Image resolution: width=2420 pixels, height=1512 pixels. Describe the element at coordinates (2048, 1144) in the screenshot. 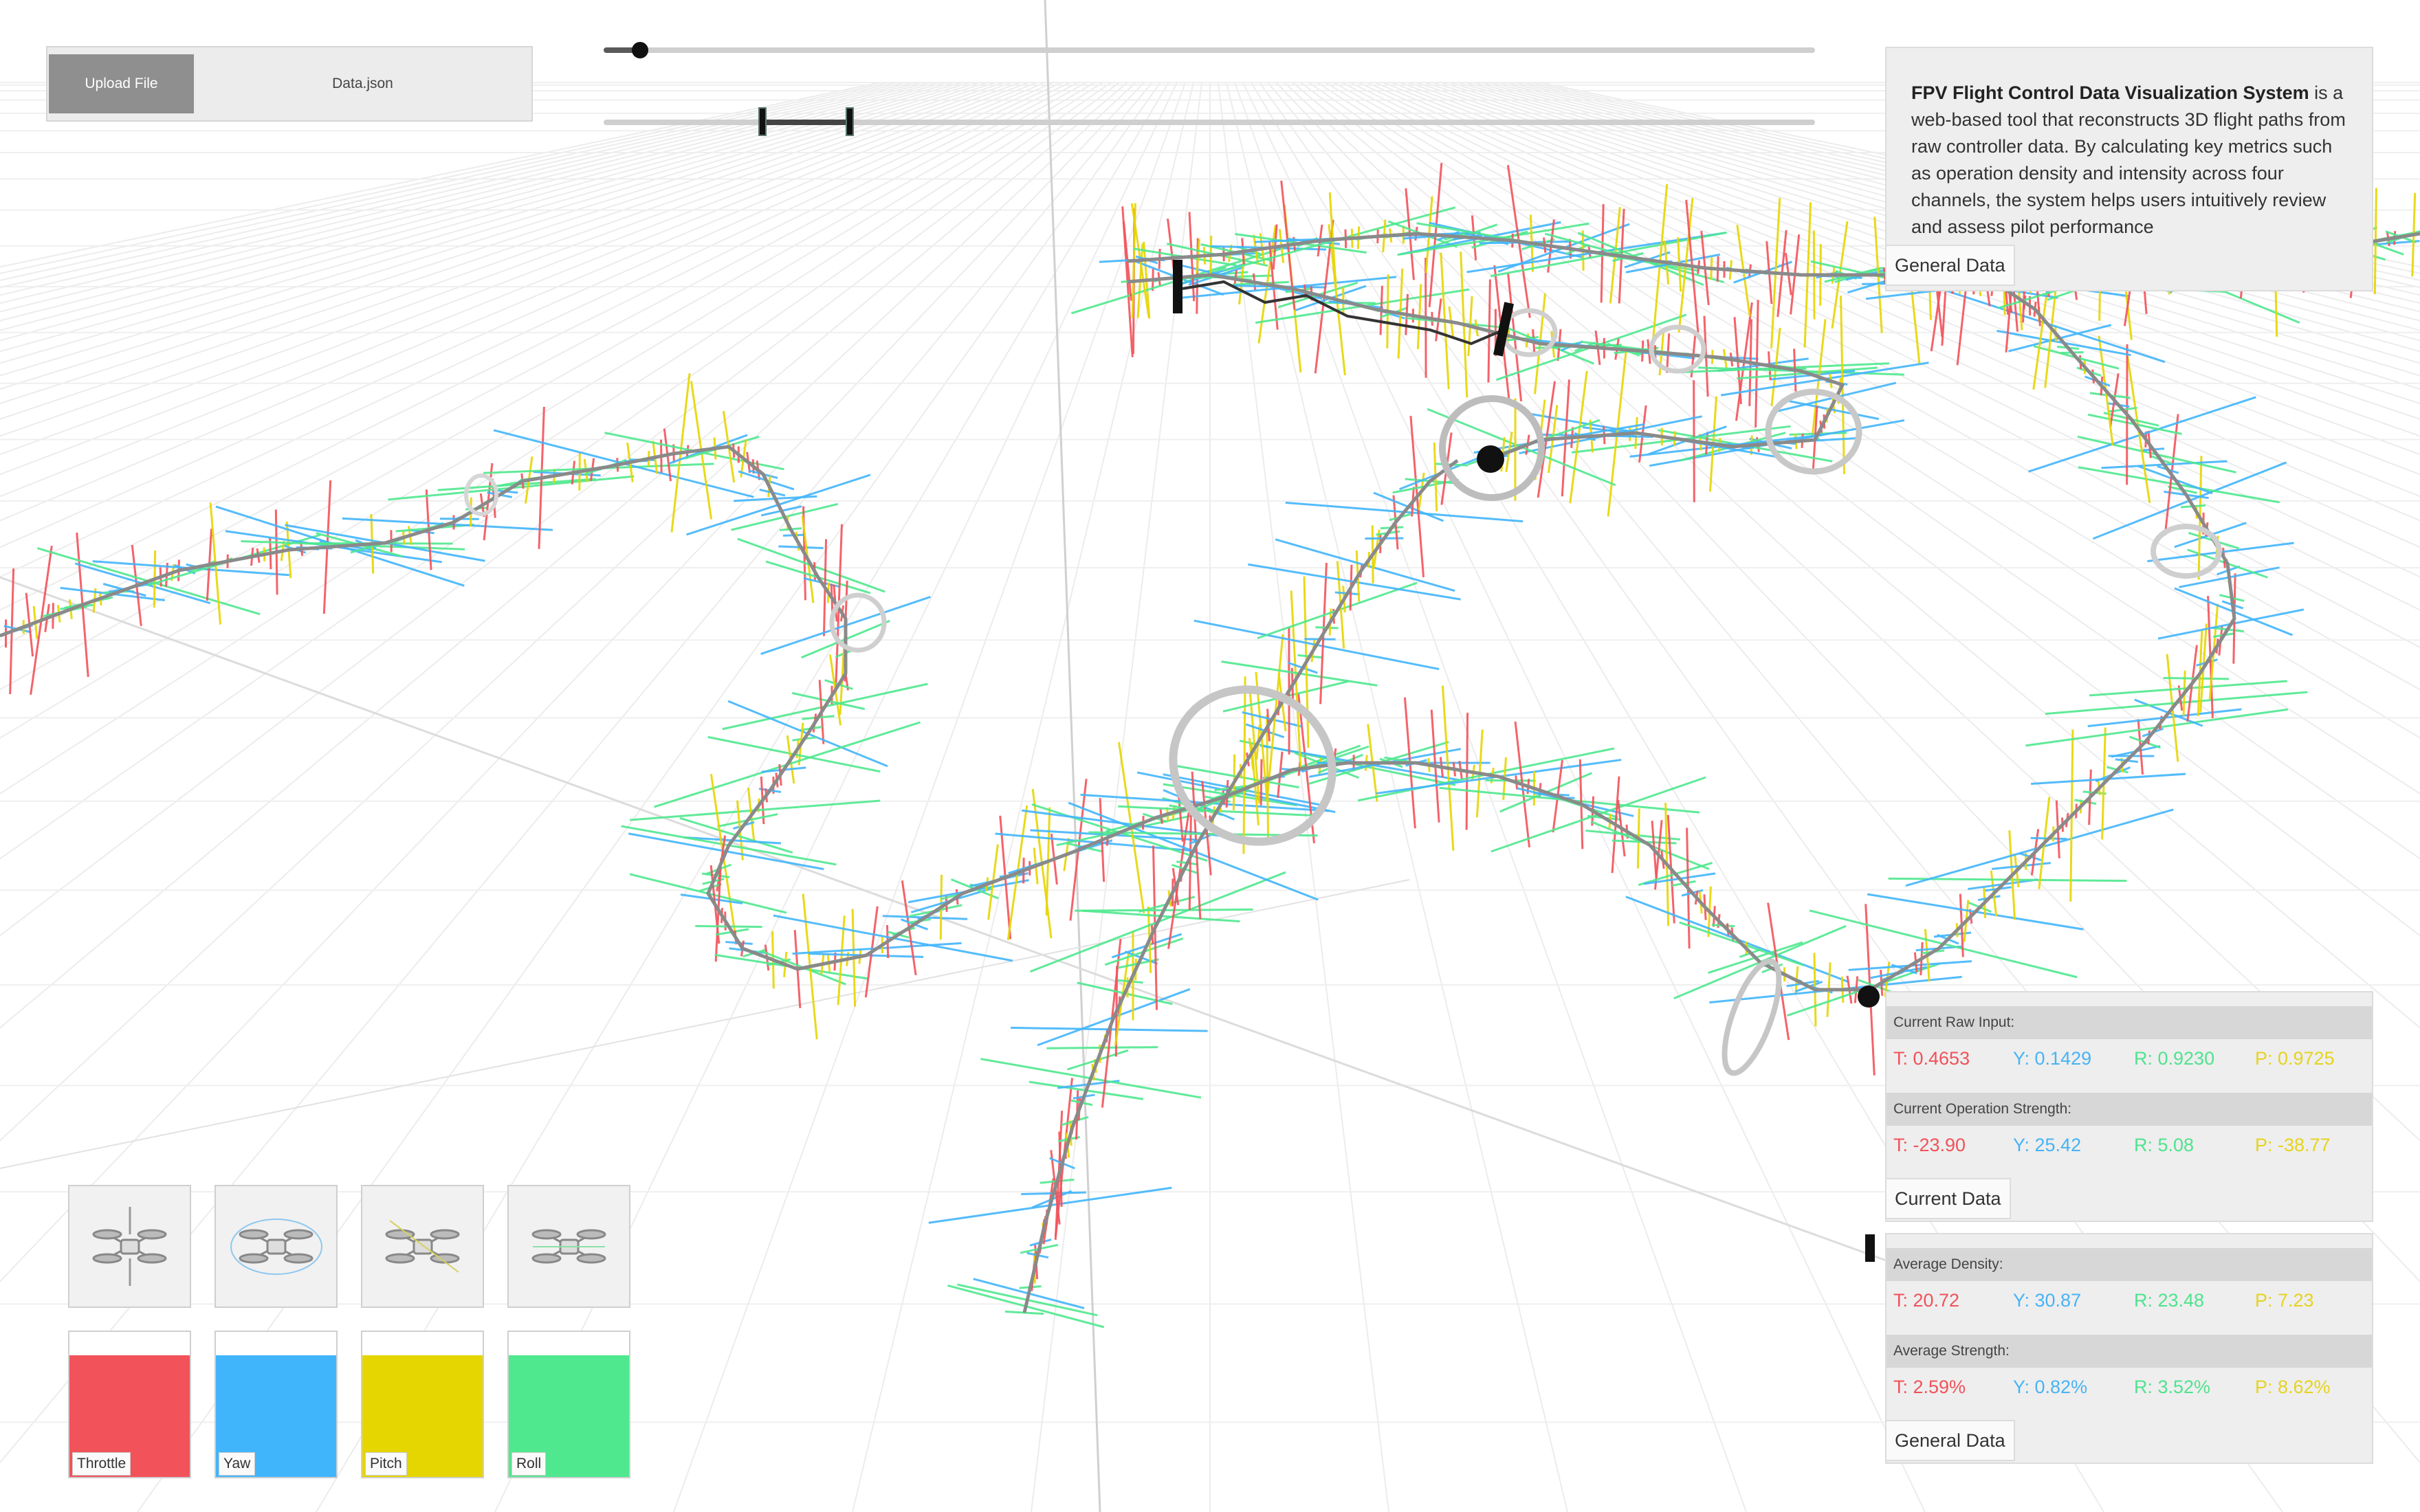

I see `strength-yaw-value: Y: 25.42` at that location.